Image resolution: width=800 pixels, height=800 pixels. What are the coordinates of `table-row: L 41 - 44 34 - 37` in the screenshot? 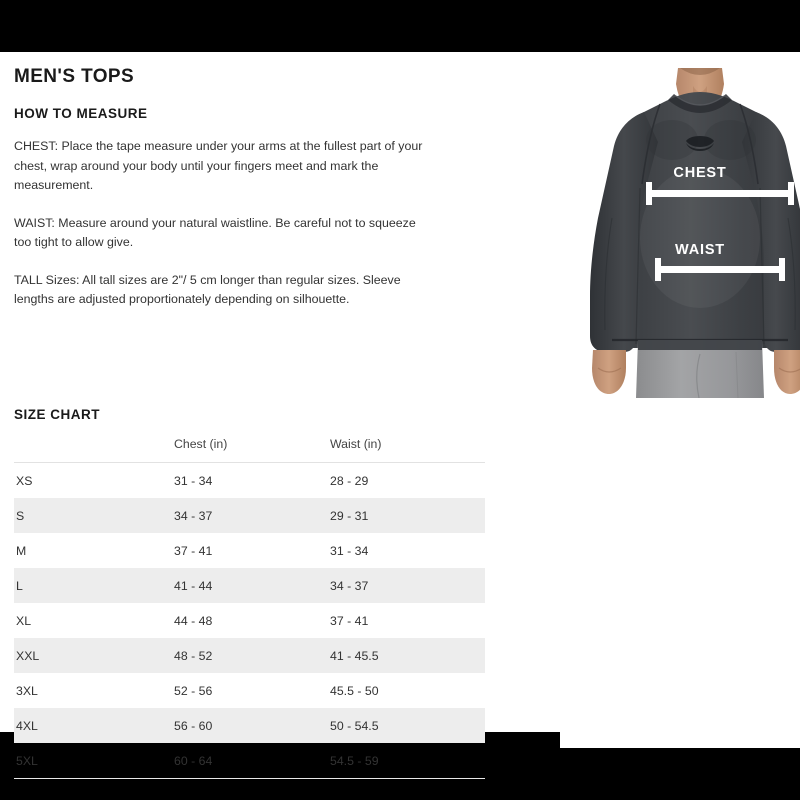 It's located at (249, 585).